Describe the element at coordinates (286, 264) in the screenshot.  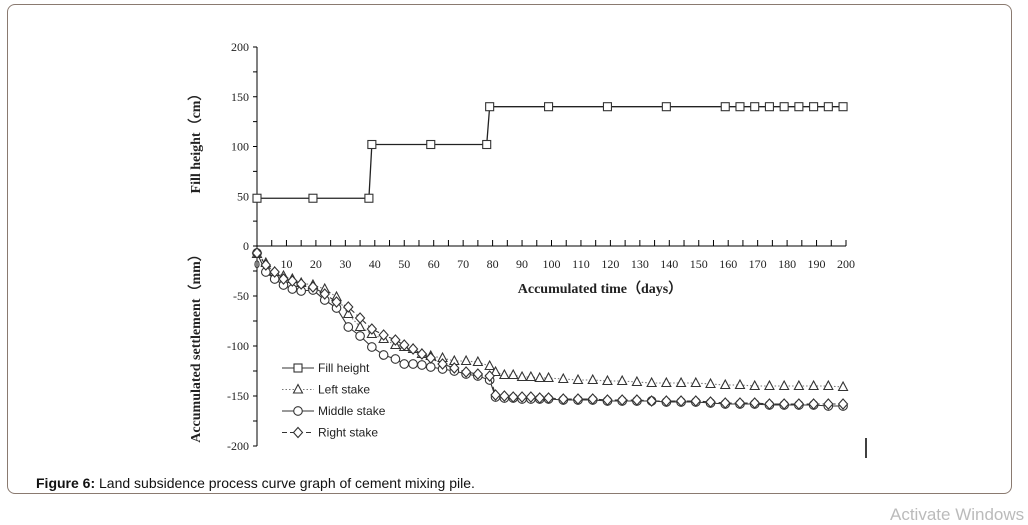
I see `x-tick-label: 10` at that location.